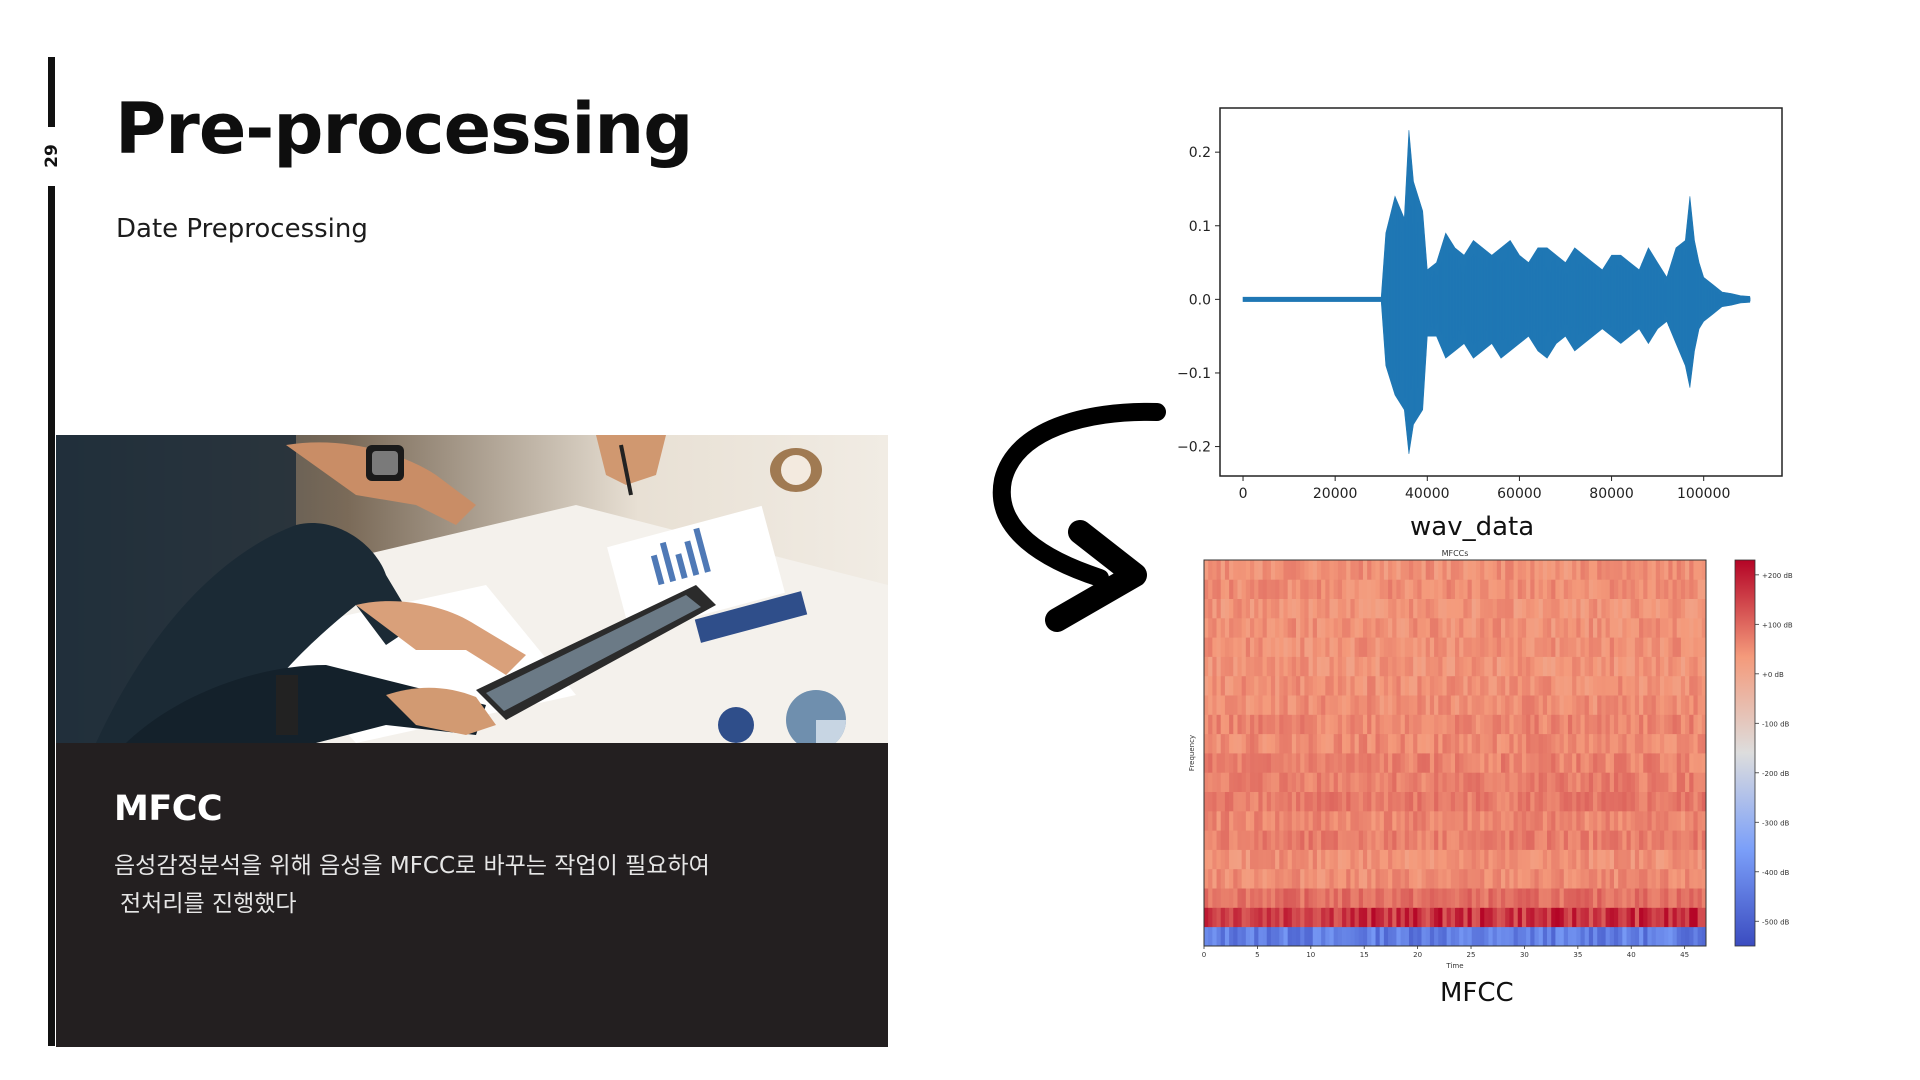 The width and height of the screenshot is (1920, 1080). I want to click on wav-x-tick-label: 0, so click(1243, 494).